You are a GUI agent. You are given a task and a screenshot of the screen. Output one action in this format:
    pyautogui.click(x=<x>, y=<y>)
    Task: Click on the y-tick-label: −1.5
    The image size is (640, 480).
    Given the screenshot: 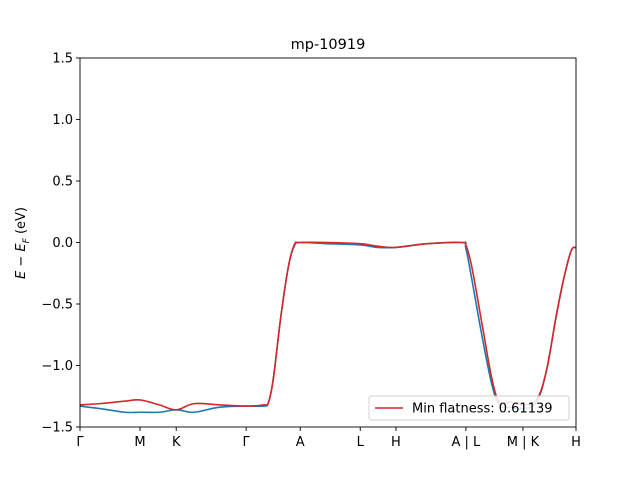 What is the action you would take?
    pyautogui.click(x=57, y=428)
    